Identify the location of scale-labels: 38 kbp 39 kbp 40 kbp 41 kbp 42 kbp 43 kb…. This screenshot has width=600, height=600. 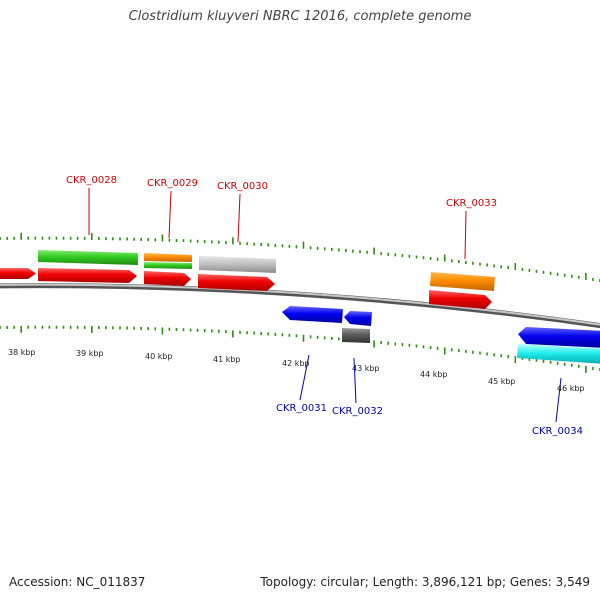
(296, 370).